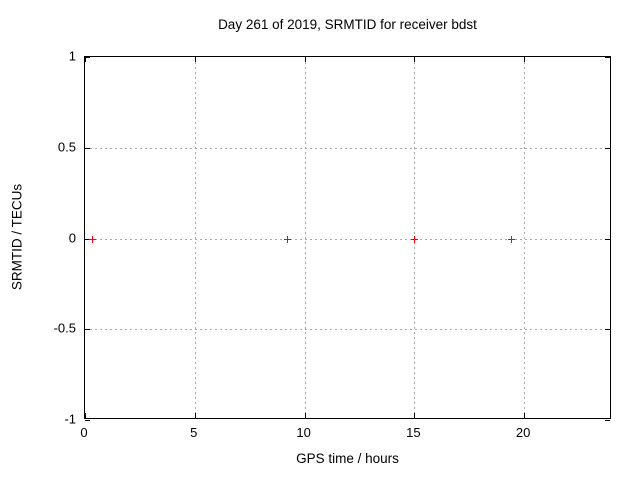 The height and width of the screenshot is (480, 640). What do you see at coordinates (523, 432) in the screenshot?
I see `x-tick-label: 20` at bounding box center [523, 432].